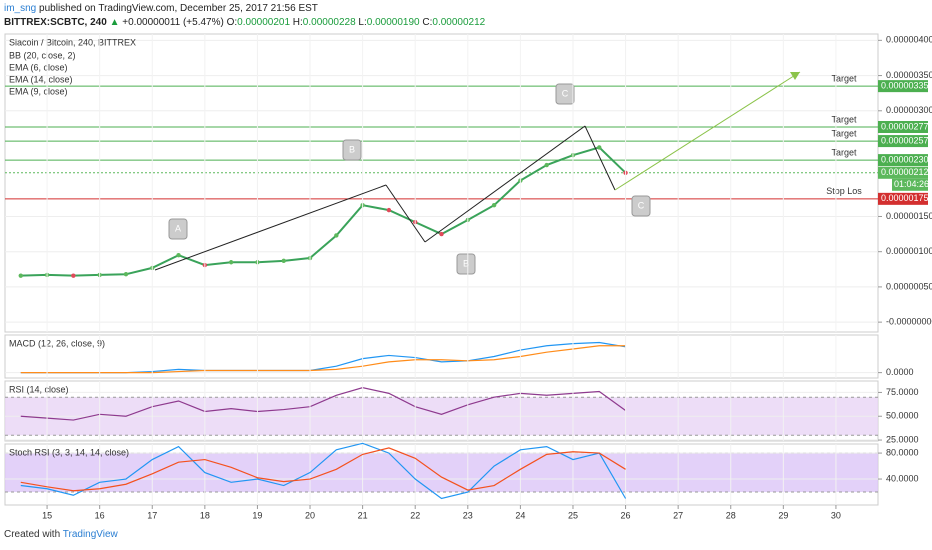 This screenshot has width=932, height=550. Describe the element at coordinates (626, 515) in the screenshot. I see `x-tick-label: 26` at that location.